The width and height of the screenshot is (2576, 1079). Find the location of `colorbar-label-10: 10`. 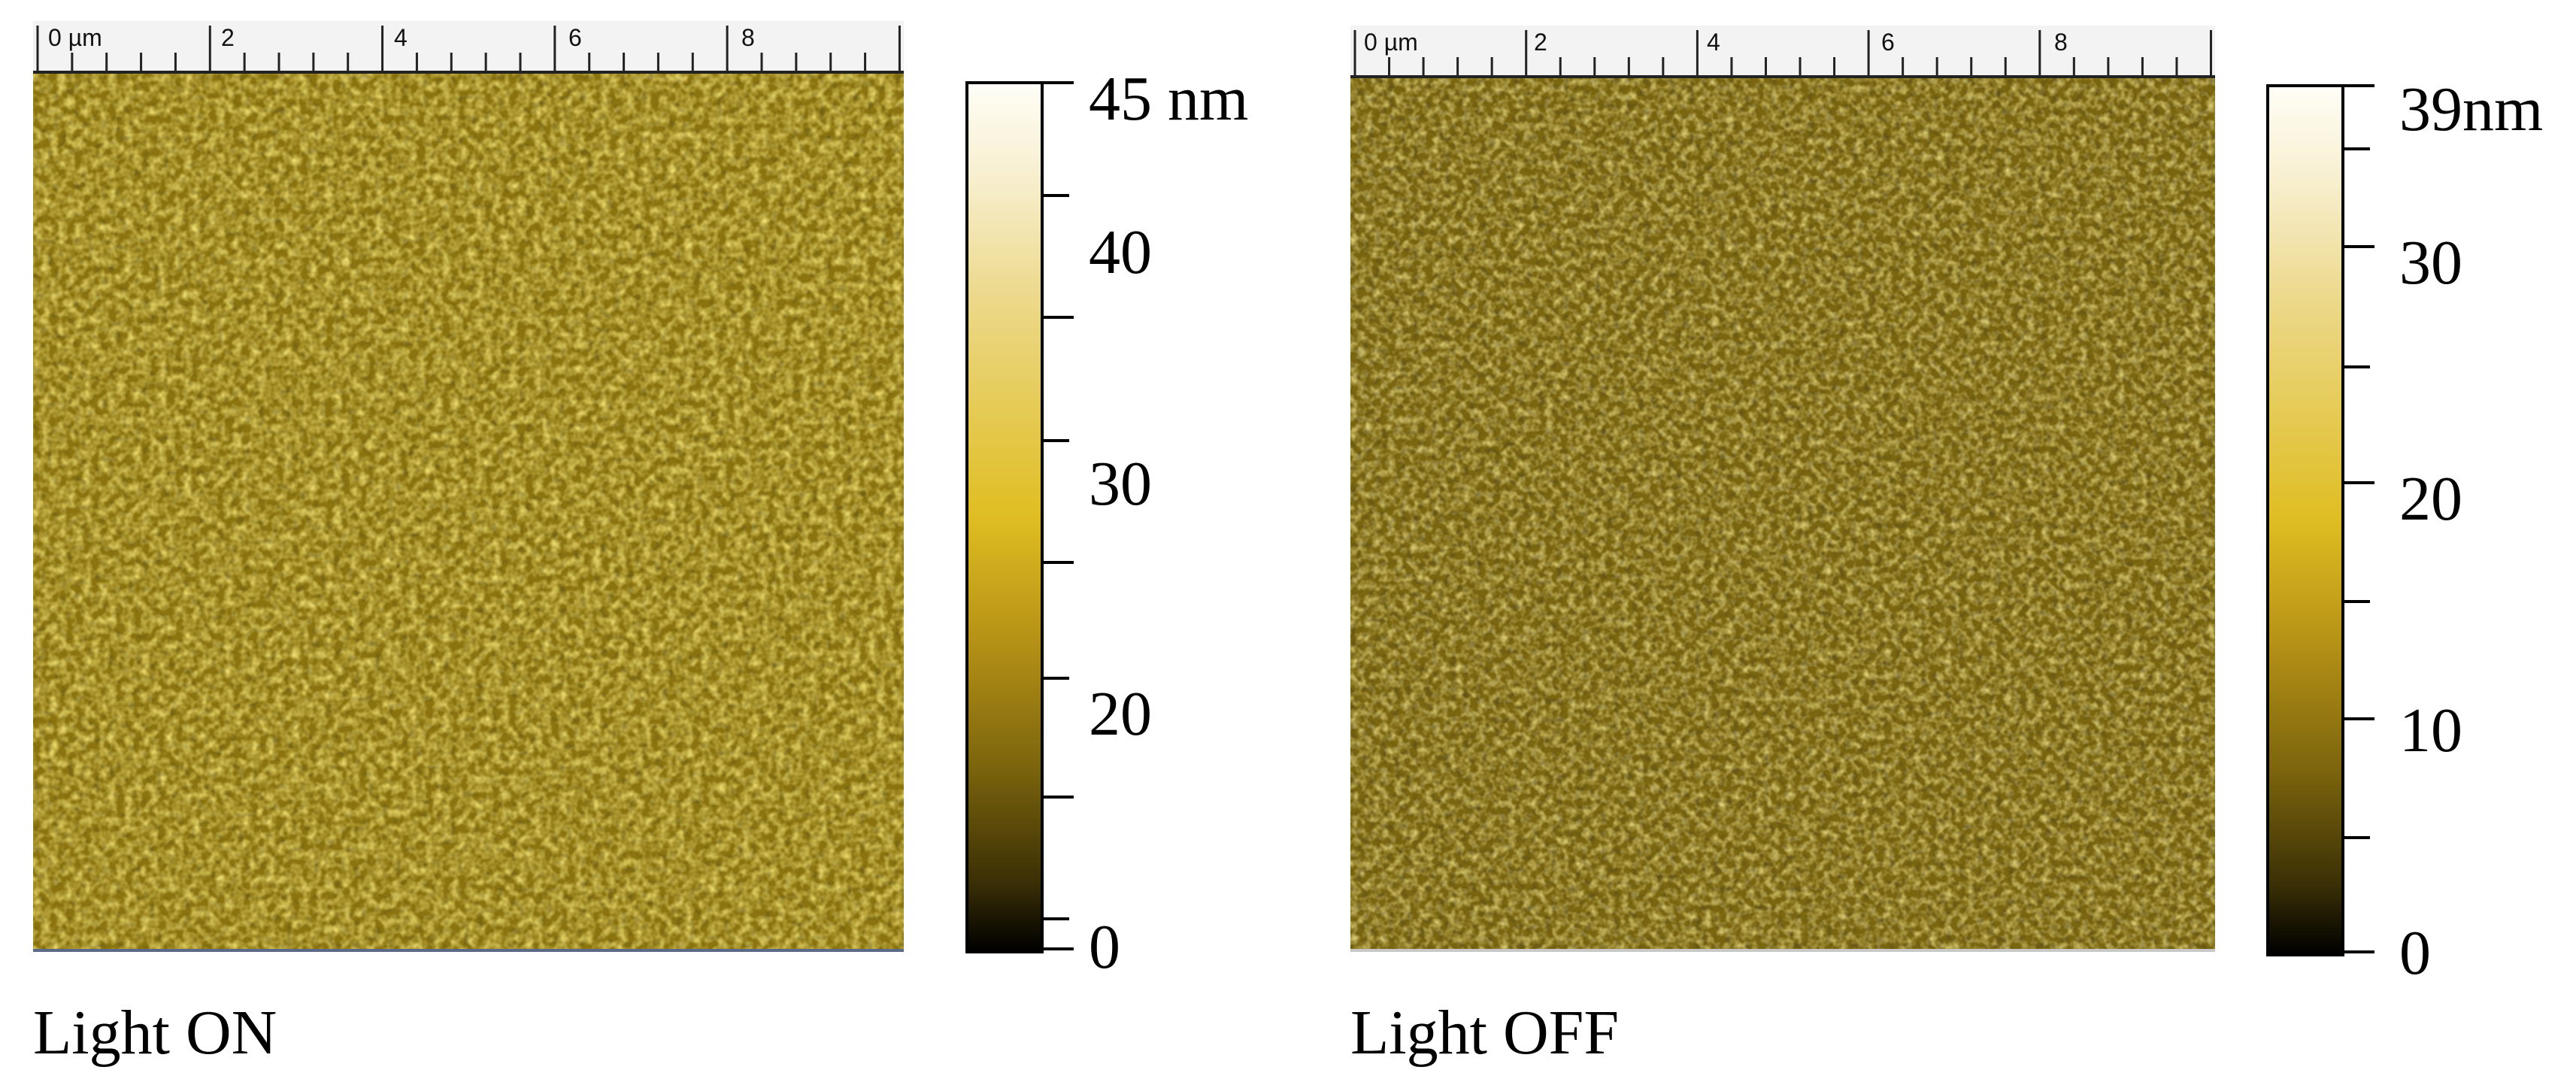

colorbar-label-10: 10 is located at coordinates (2430, 730).